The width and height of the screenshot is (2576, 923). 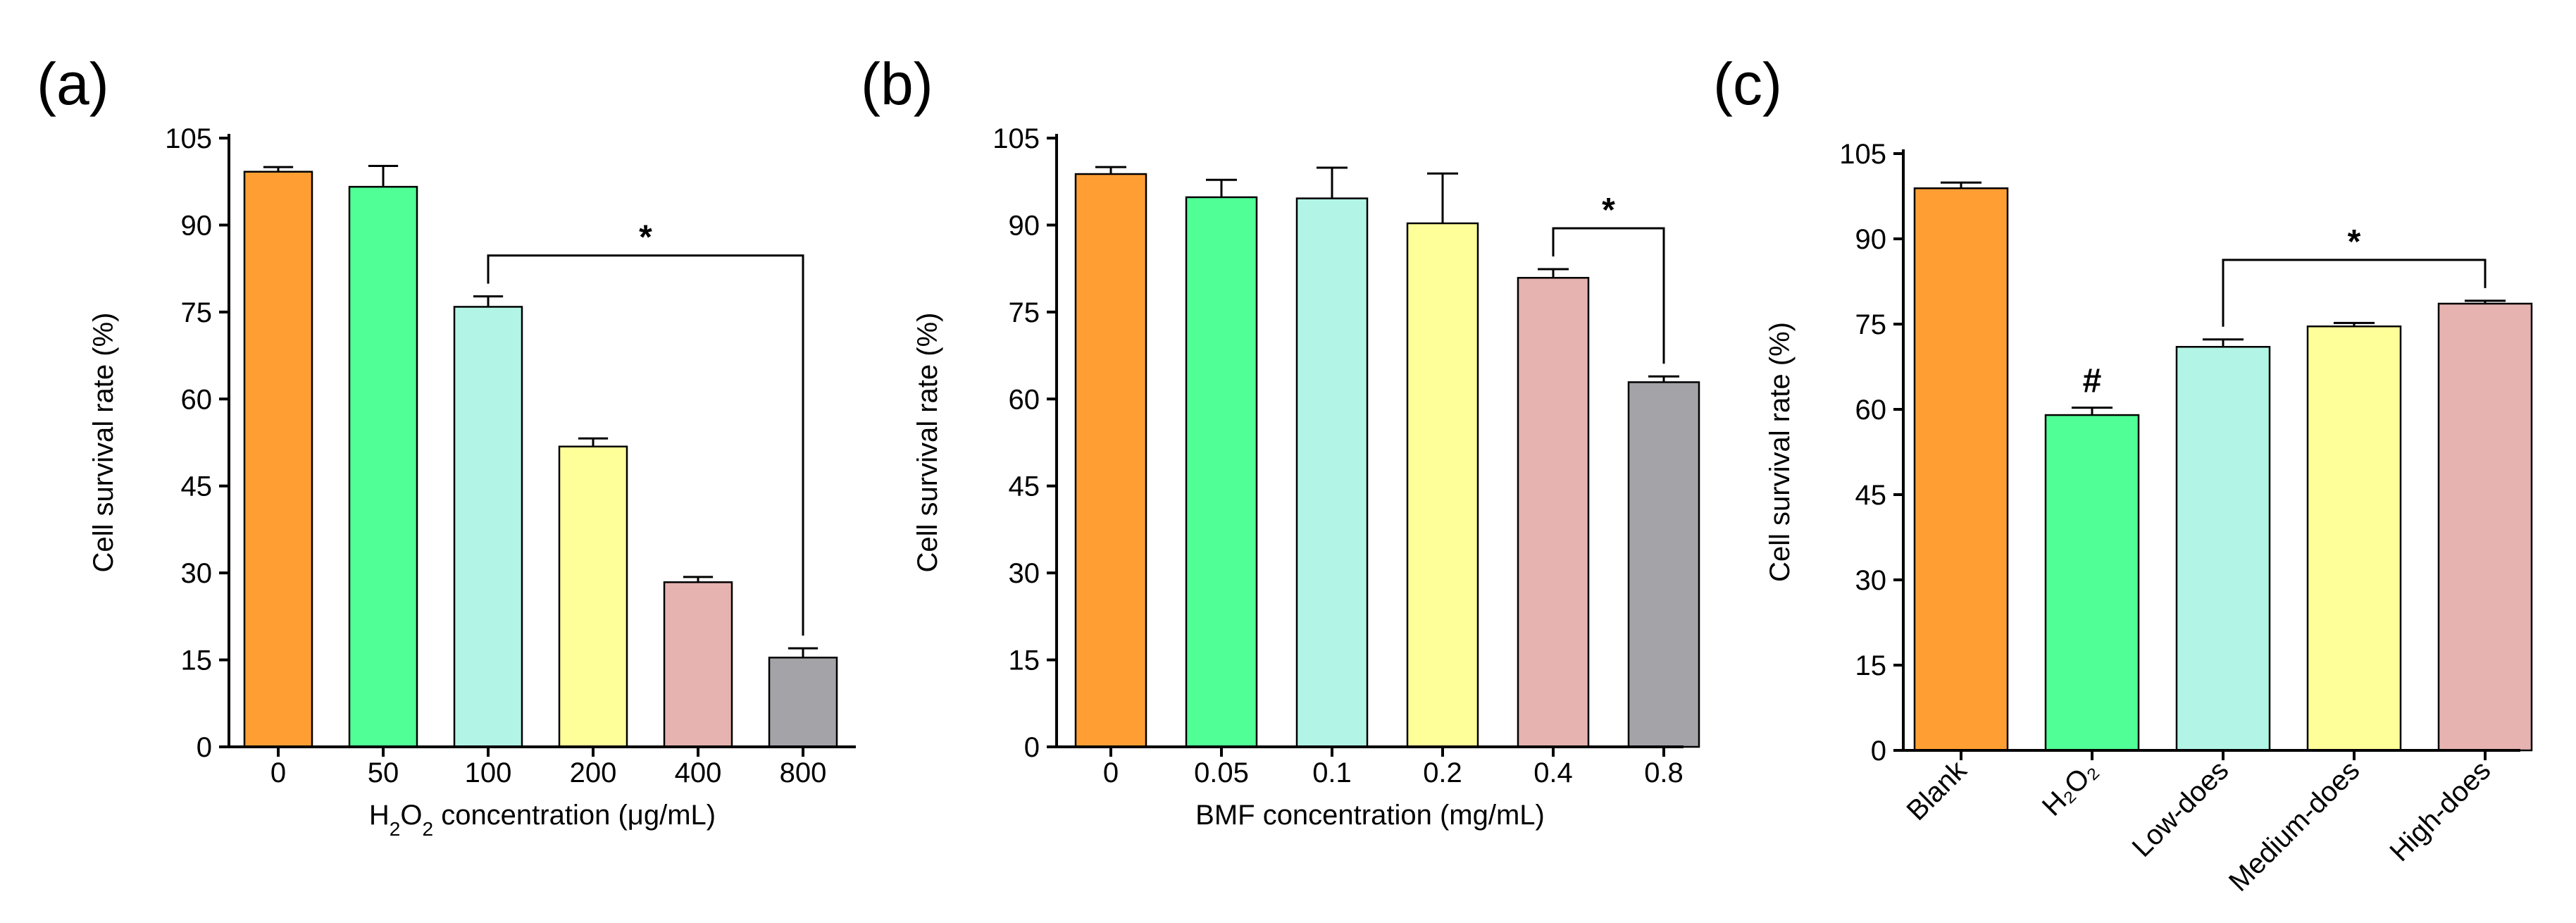 I want to click on panel-b-y-axis-title: Cell survival rate (%), so click(x=927, y=443).